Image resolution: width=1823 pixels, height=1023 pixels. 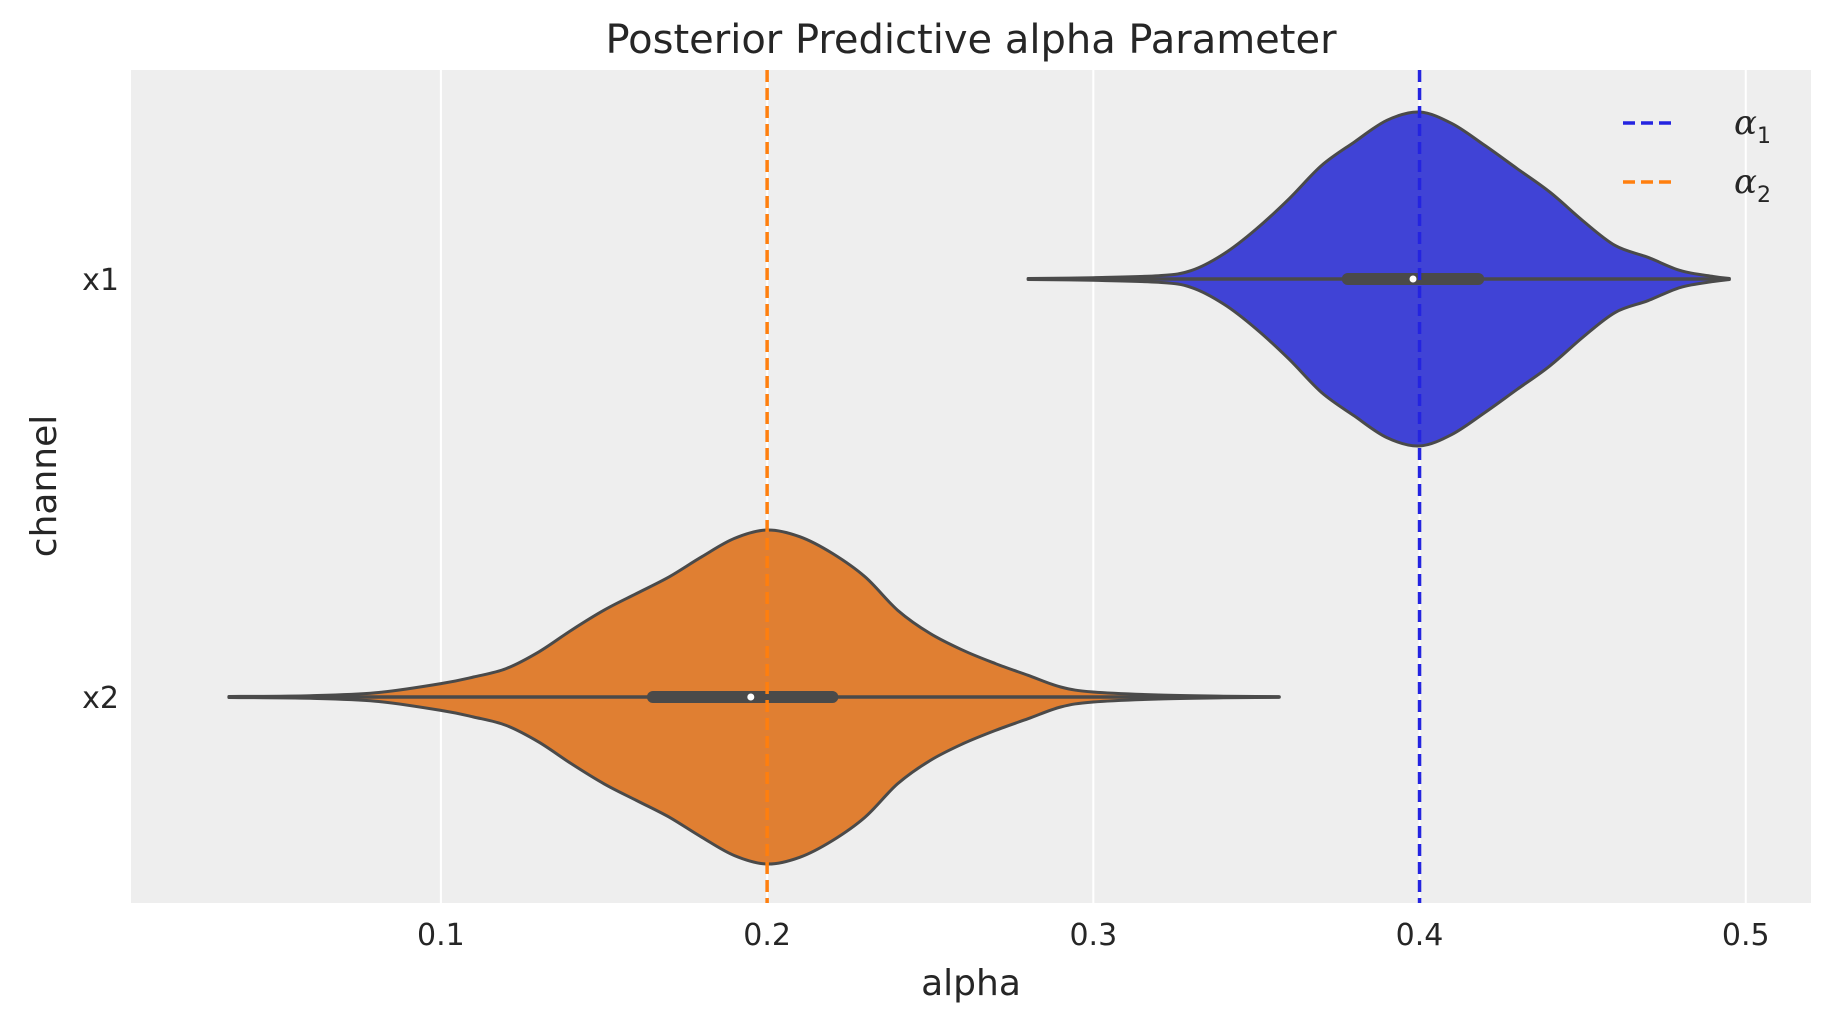 I want to click on x-tick-label: 0.1, so click(x=441, y=935).